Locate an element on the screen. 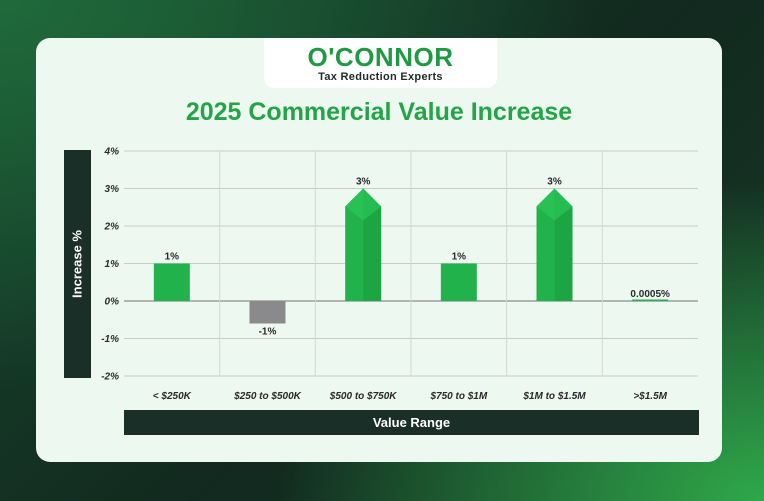  logo: O'CONNOR Tax Reduction Experts is located at coordinates (380, 63).